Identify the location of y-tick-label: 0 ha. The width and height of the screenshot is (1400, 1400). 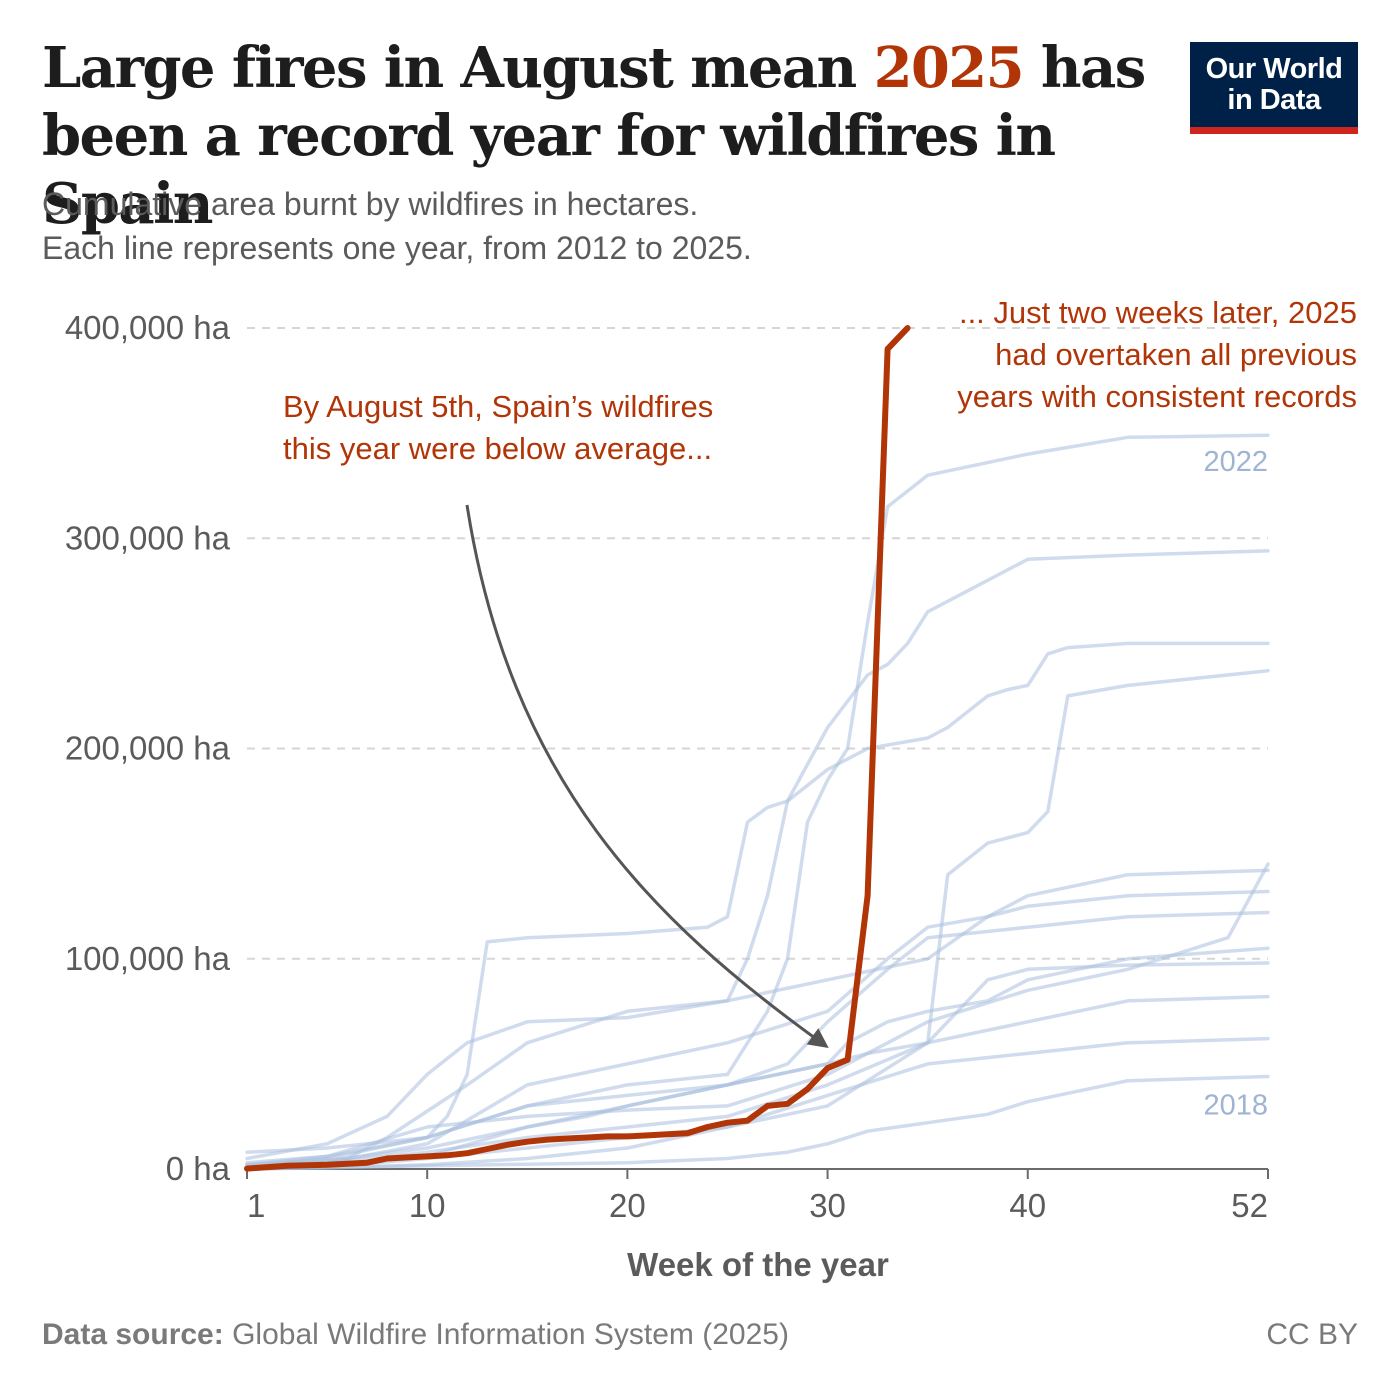
(198, 1168).